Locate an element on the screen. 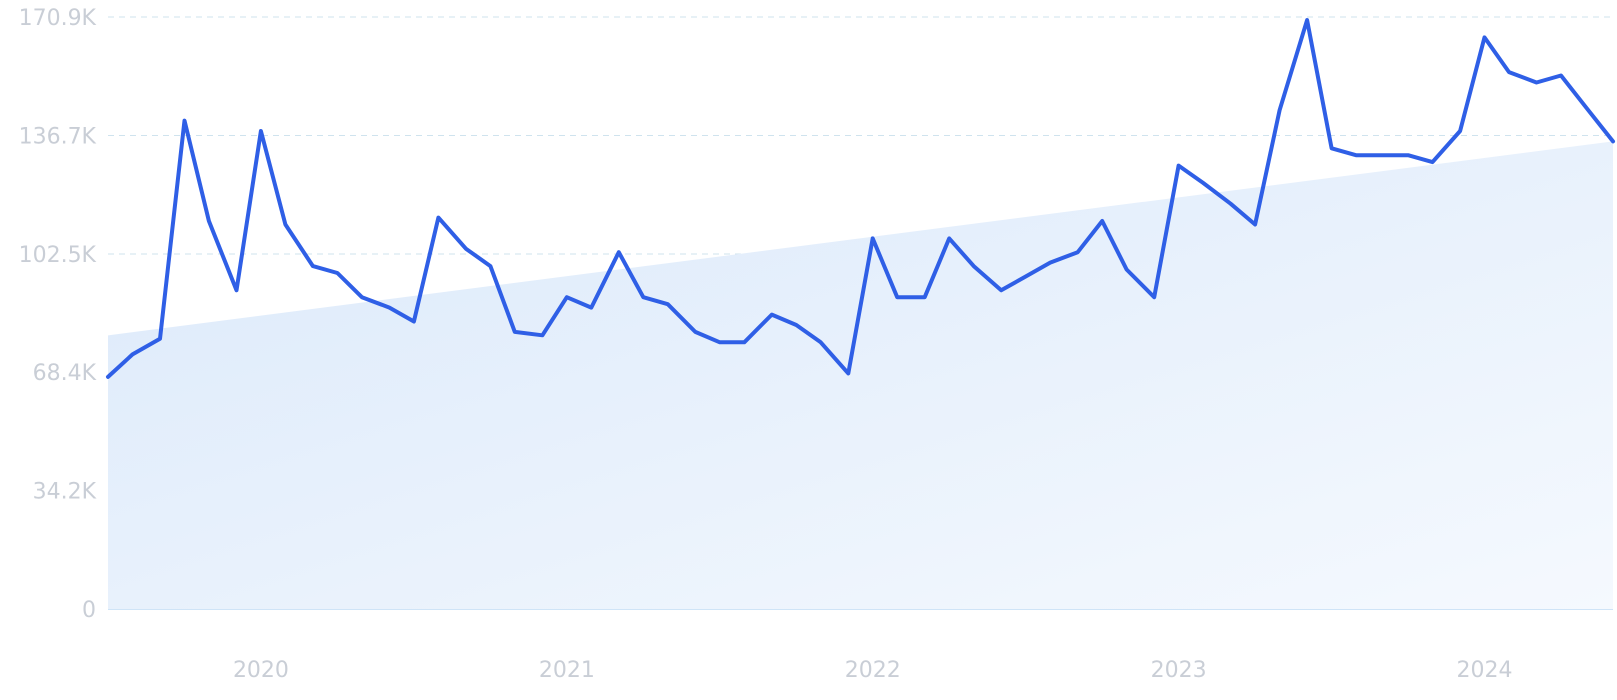 Image resolution: width=1617 pixels, height=700 pixels. x-tick-label: 2023 is located at coordinates (1179, 670).